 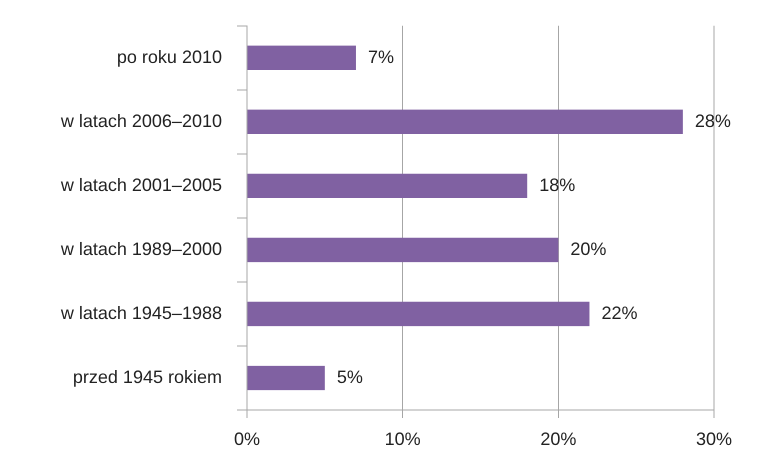 What do you see at coordinates (558, 438) in the screenshot?
I see `x-tick-label: 20%` at bounding box center [558, 438].